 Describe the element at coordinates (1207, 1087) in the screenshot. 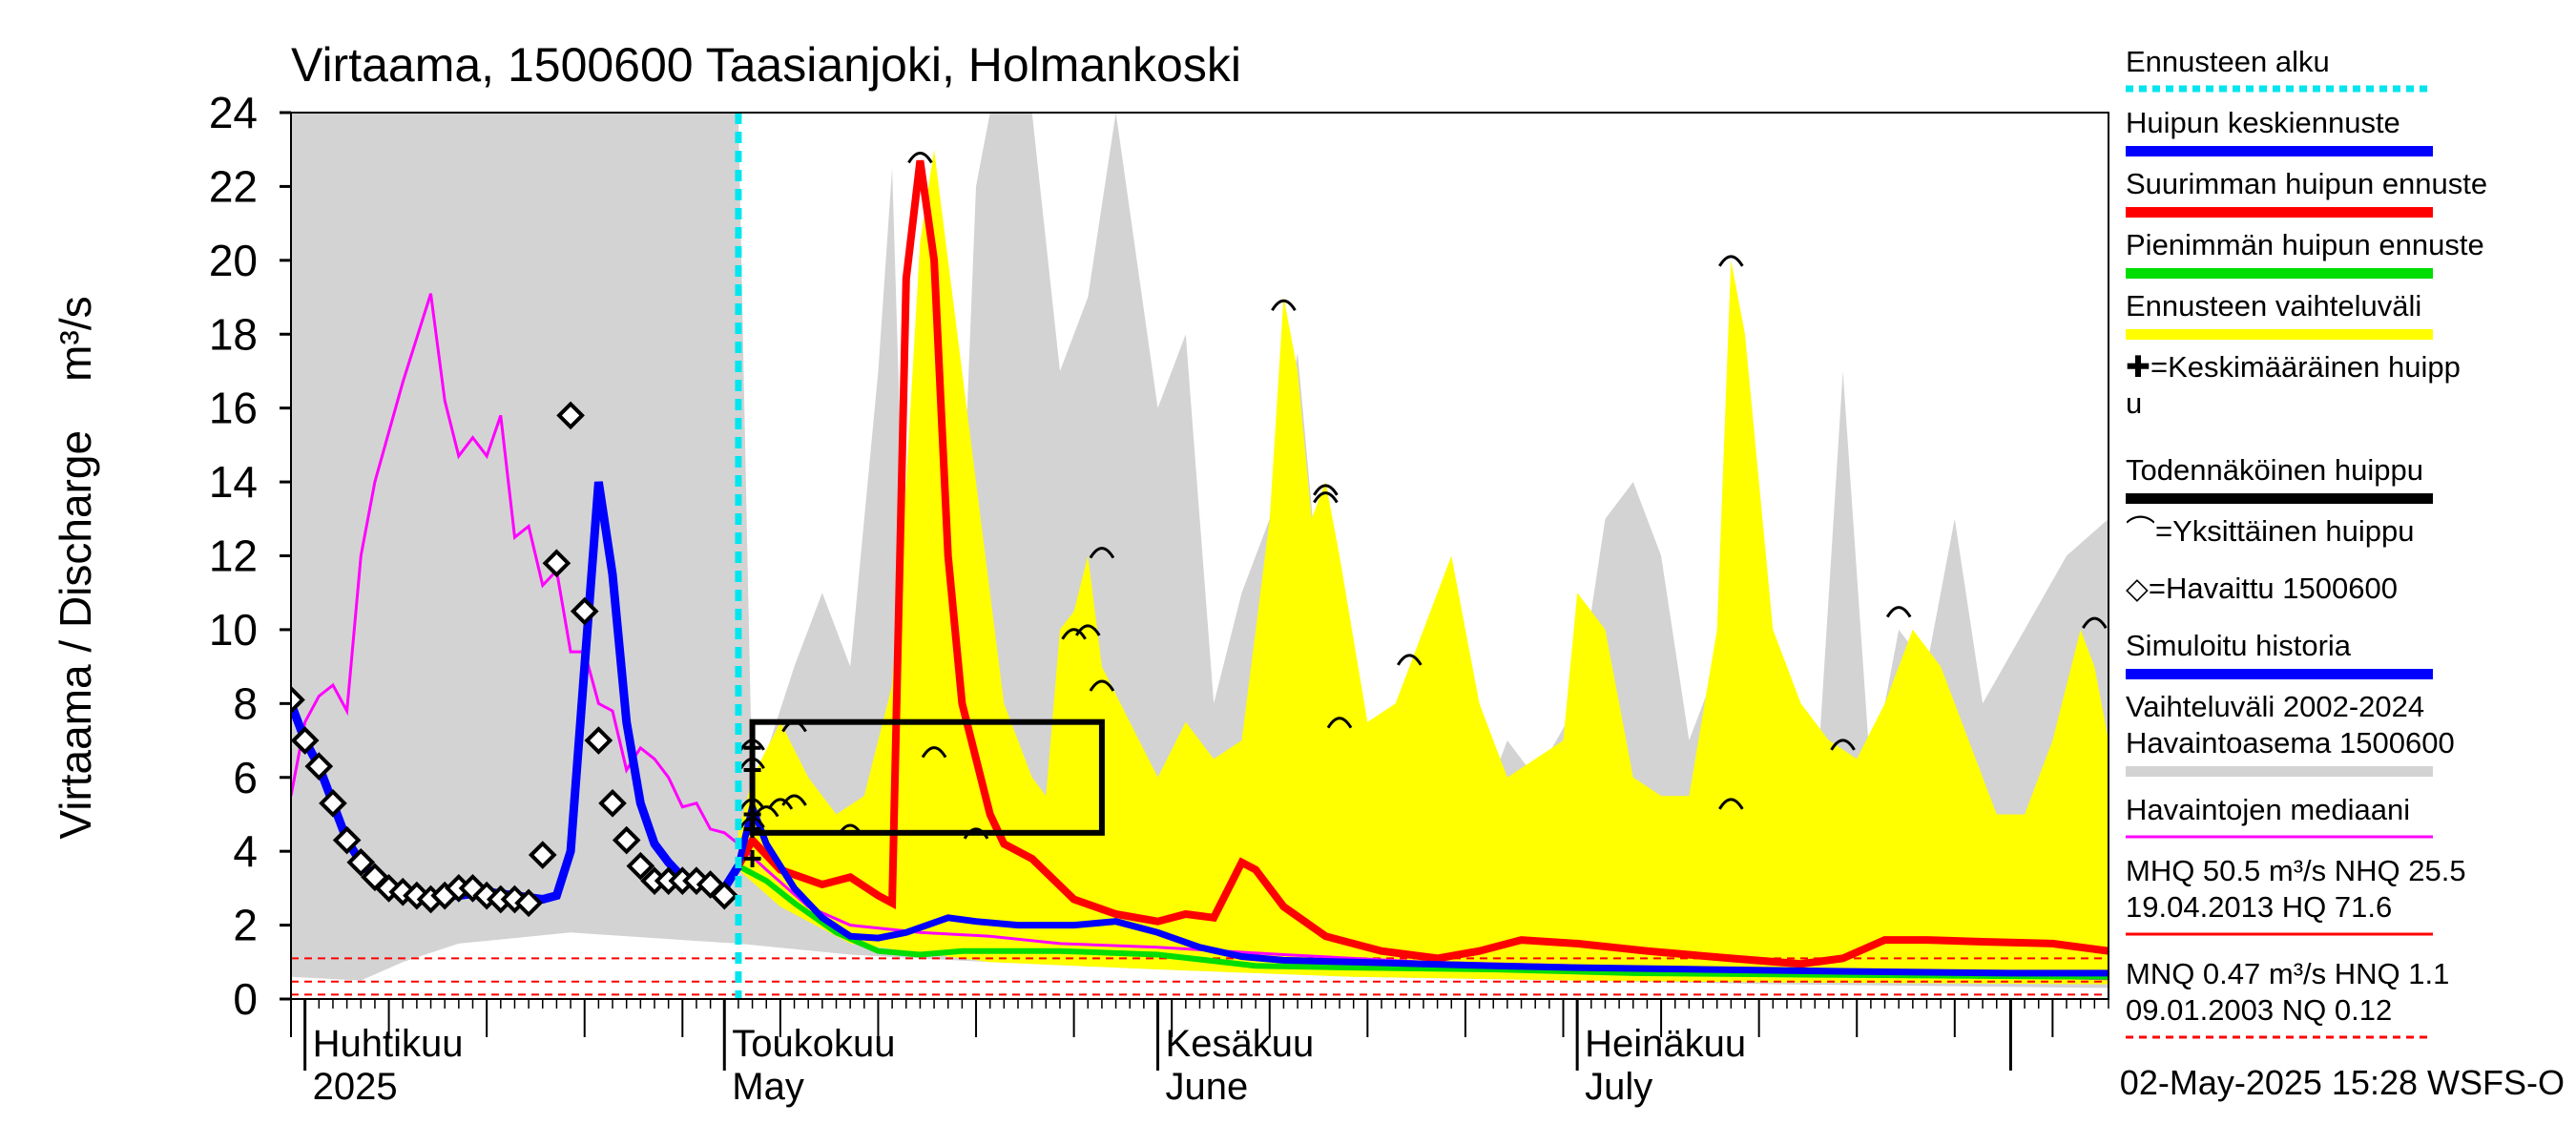

I see `x-month-sublabel: June` at that location.